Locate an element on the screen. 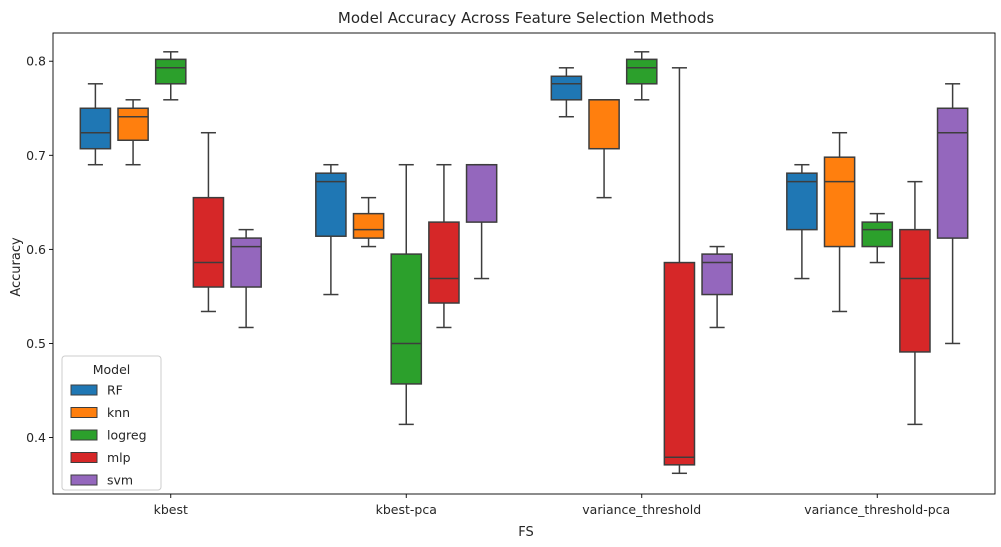  box-logreg-variance_threshold is located at coordinates (641, 76).